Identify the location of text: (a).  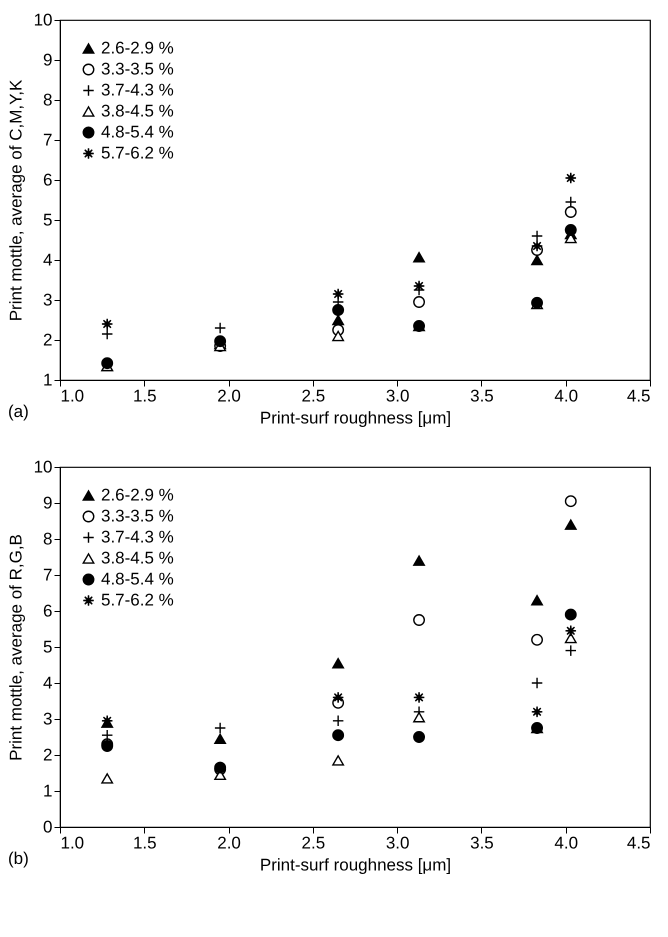
(18, 411).